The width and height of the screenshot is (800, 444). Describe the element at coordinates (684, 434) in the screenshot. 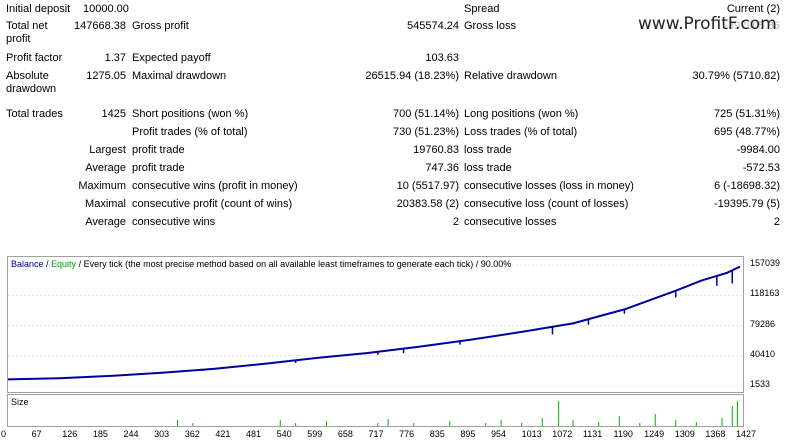

I see `x-tick-label: 1309` at that location.